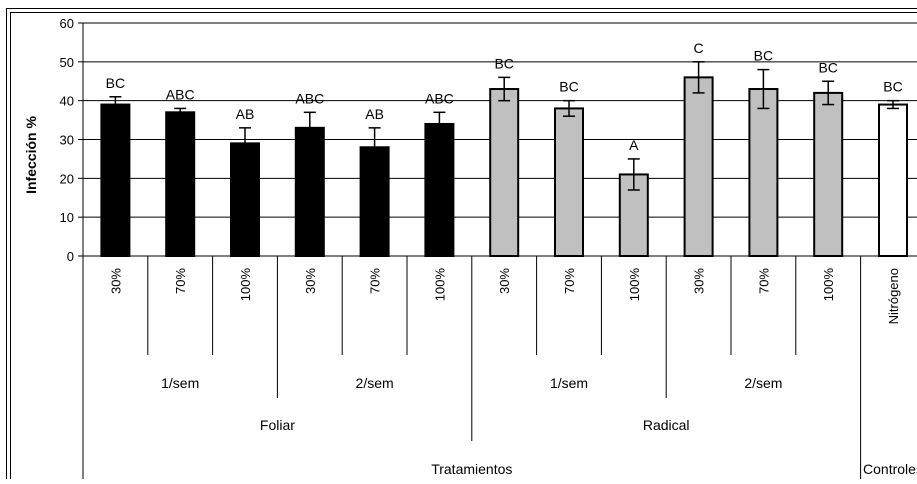 This screenshot has width=917, height=484. Describe the element at coordinates (67, 178) in the screenshot. I see `y-tick-label: 20` at that location.